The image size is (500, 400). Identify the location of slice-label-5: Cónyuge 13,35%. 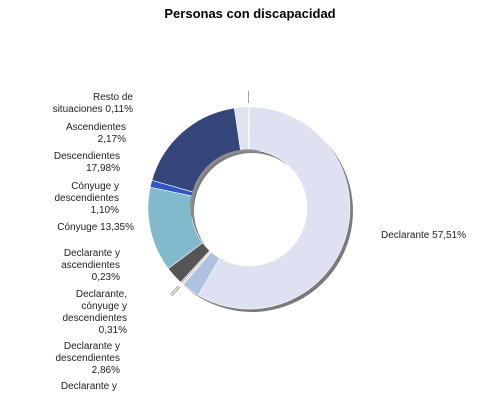
(95, 227).